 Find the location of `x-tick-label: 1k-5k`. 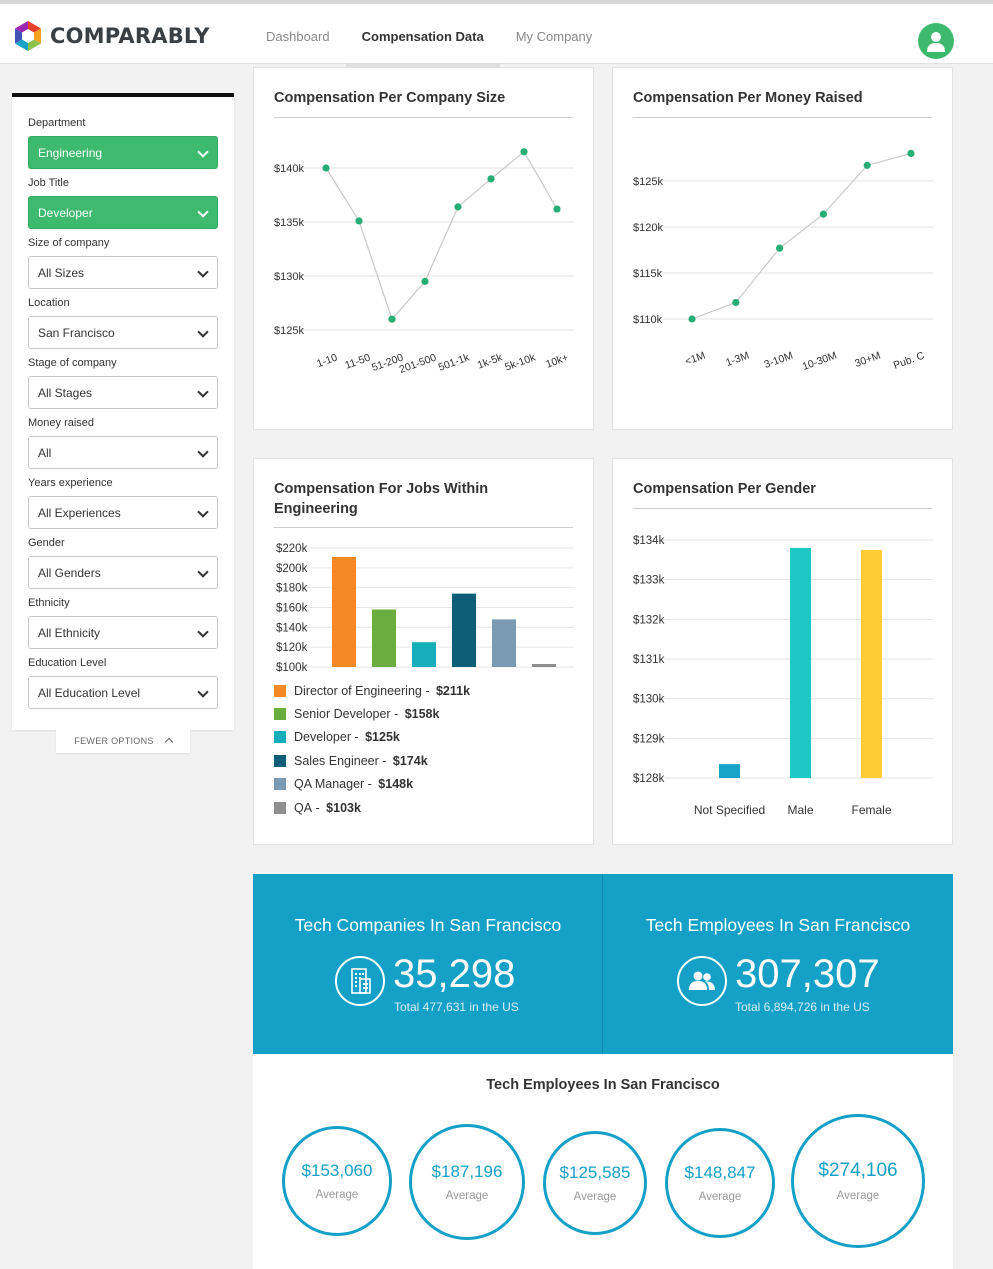

x-tick-label: 1k-5k is located at coordinates (490, 361).